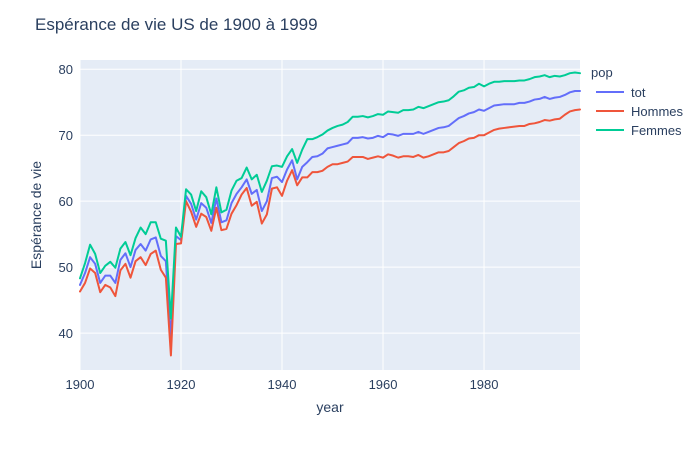 The height and width of the screenshot is (450, 700). What do you see at coordinates (602, 72) in the screenshot?
I see `legend-title: pop` at bounding box center [602, 72].